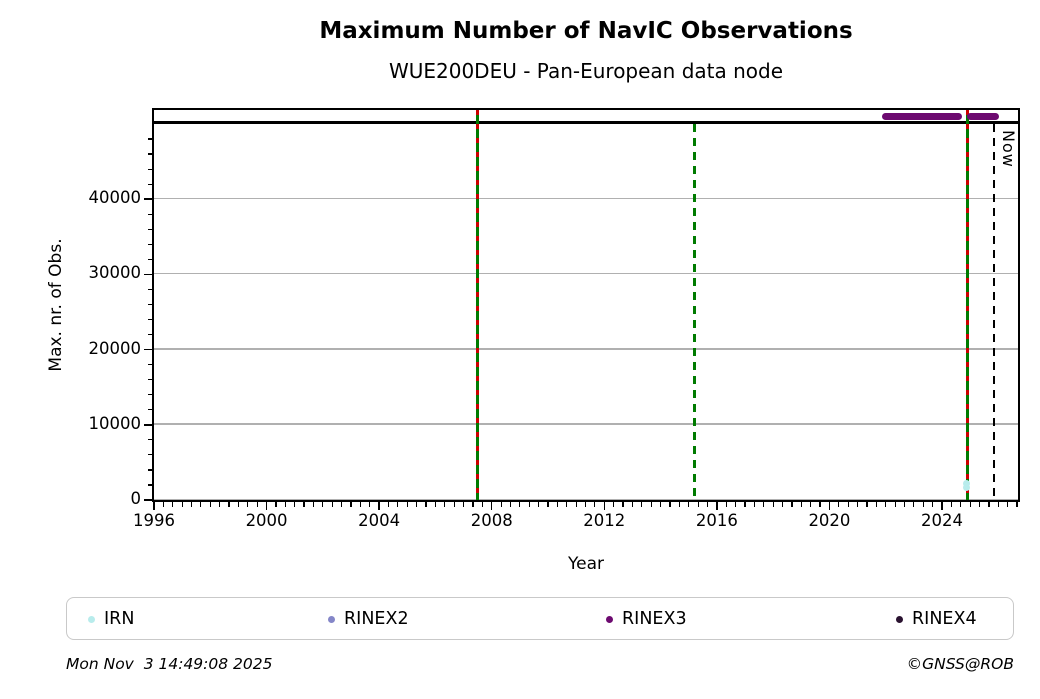 This screenshot has height=699, width=1040. Describe the element at coordinates (960, 664) in the screenshot. I see `credit: ©GNSS@ROB` at that location.